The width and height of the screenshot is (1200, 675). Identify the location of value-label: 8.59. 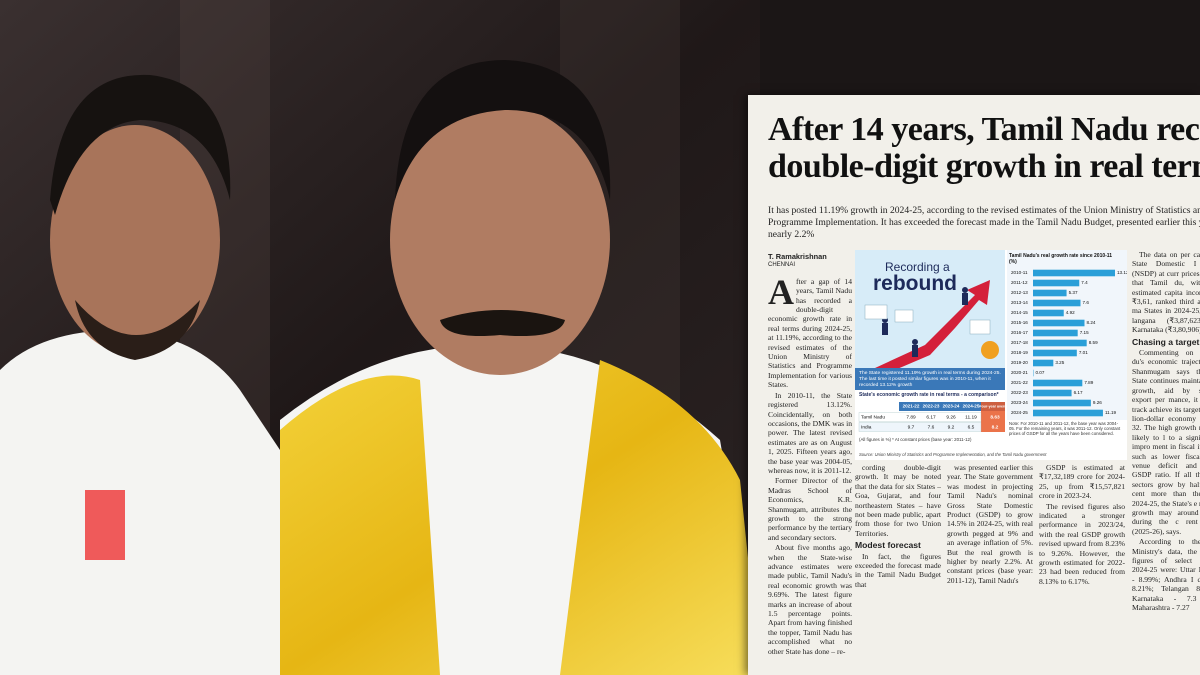
(1093, 342).